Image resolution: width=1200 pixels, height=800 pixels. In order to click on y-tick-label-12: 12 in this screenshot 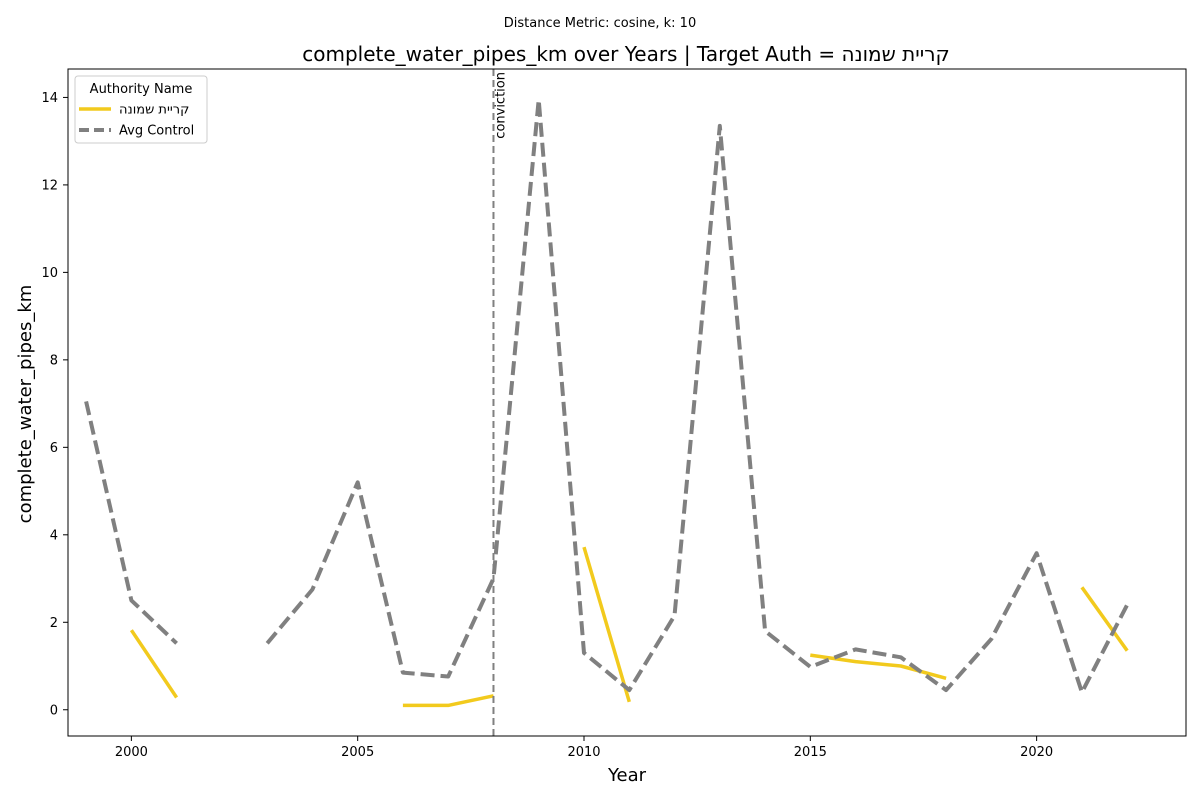, I will do `click(49, 185)`.